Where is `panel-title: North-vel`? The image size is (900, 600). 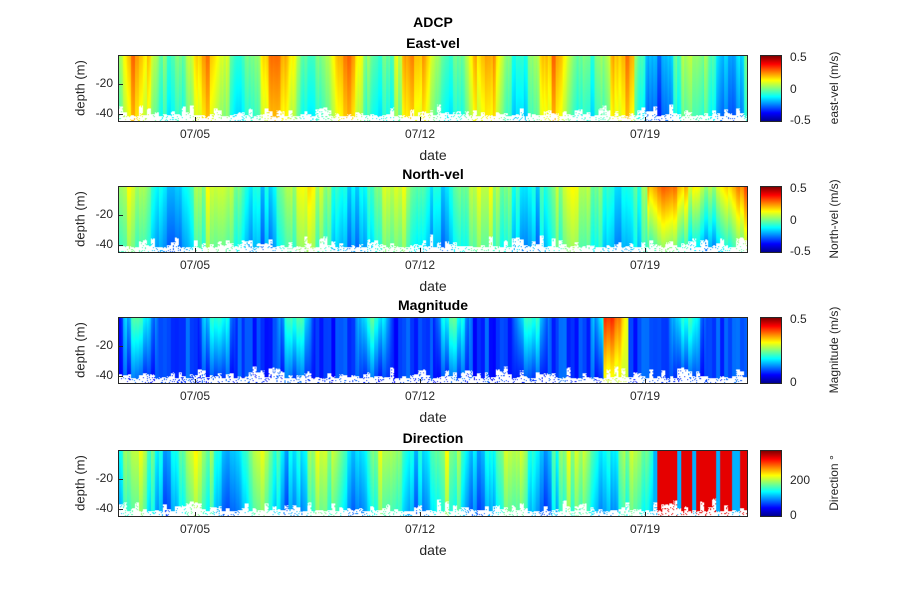
panel-title: North-vel is located at coordinates (433, 174).